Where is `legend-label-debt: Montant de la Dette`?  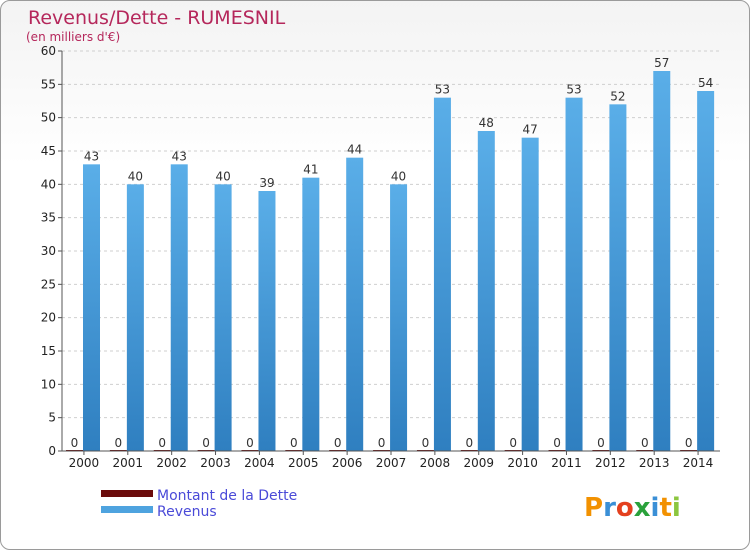
legend-label-debt: Montant de la Dette is located at coordinates (227, 496).